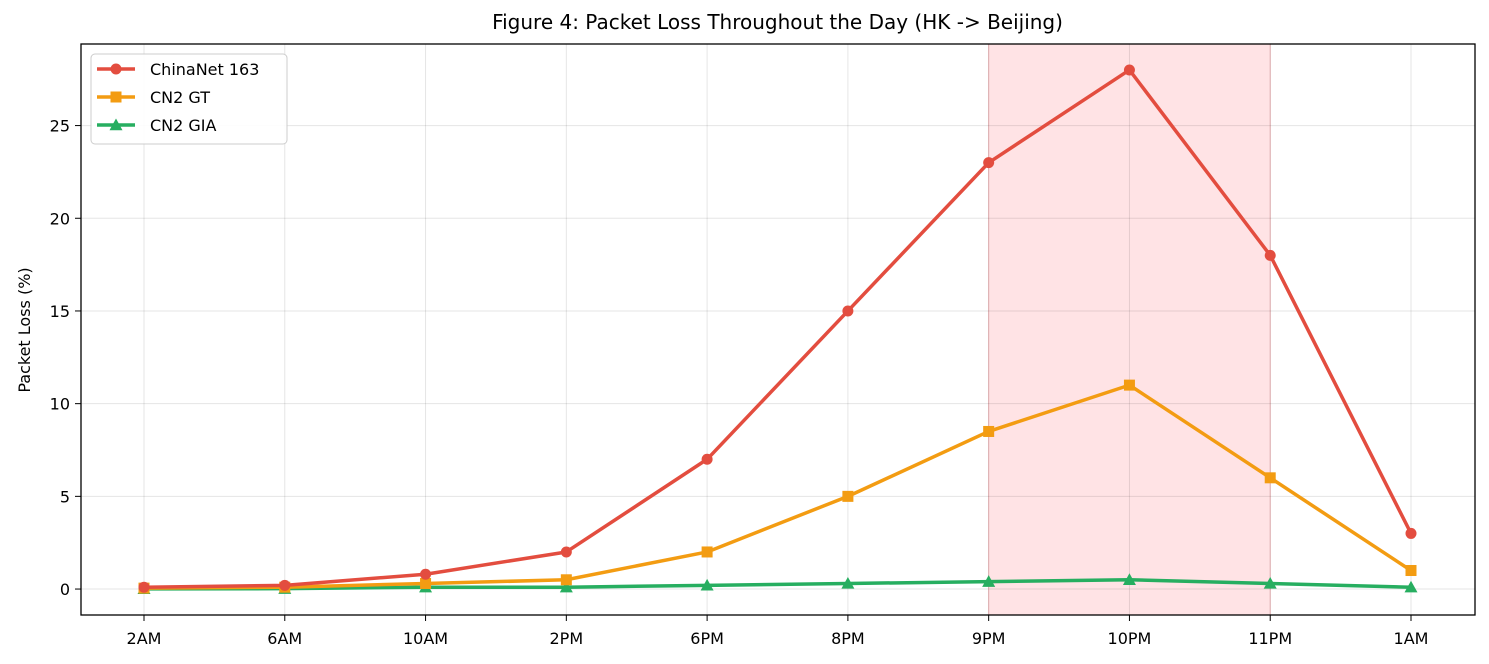 The image size is (1489, 664). I want to click on y-tick-label: 20, so click(60, 218).